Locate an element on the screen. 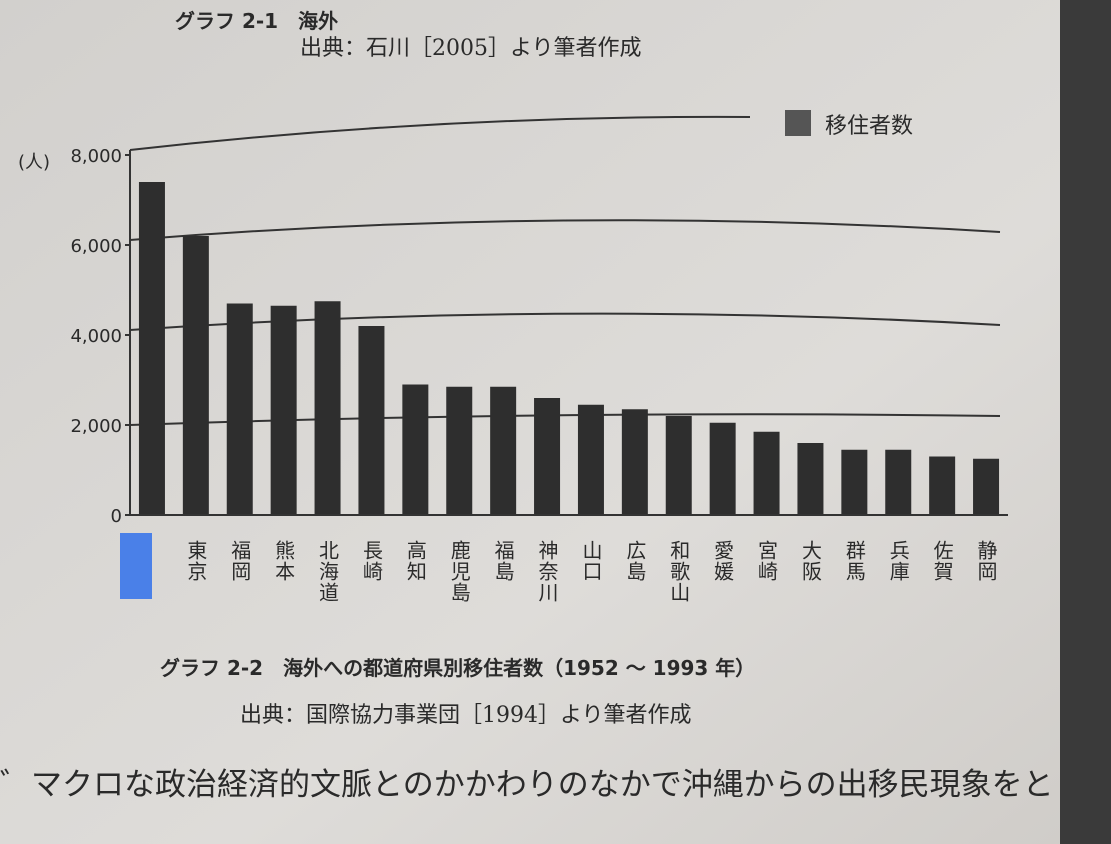 Image resolution: width=1111 pixels, height=844 pixels. y-tick-label: 6,000 is located at coordinates (96, 246).